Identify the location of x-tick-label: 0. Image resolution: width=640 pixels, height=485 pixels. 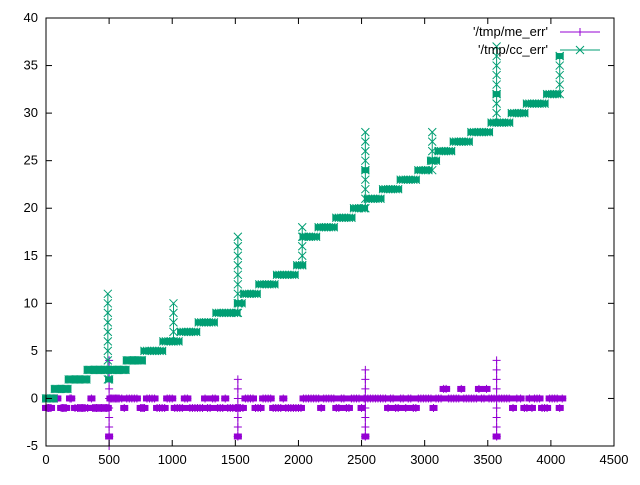
(45, 459).